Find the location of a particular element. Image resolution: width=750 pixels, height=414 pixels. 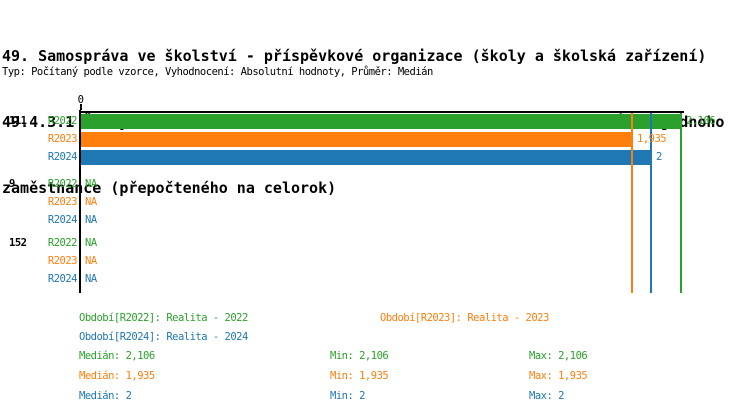

stat-median-r2023: Medián: 1,935 is located at coordinates (117, 376).